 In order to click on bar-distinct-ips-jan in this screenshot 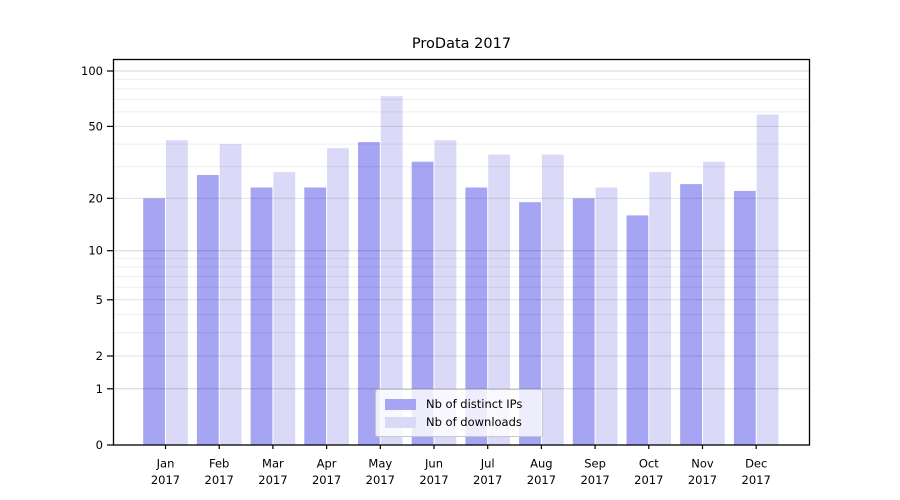, I will do `click(154, 321)`.